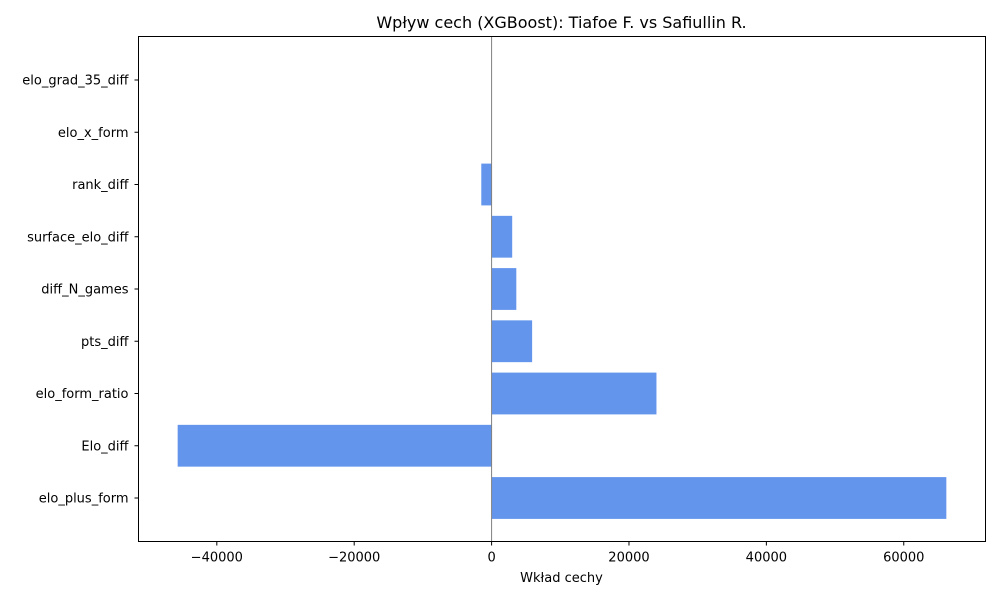 The width and height of the screenshot is (1000, 600). What do you see at coordinates (557, 553) in the screenshot?
I see `x-axis-ticks: −40000 −20000 0 20000 40000 60000` at bounding box center [557, 553].